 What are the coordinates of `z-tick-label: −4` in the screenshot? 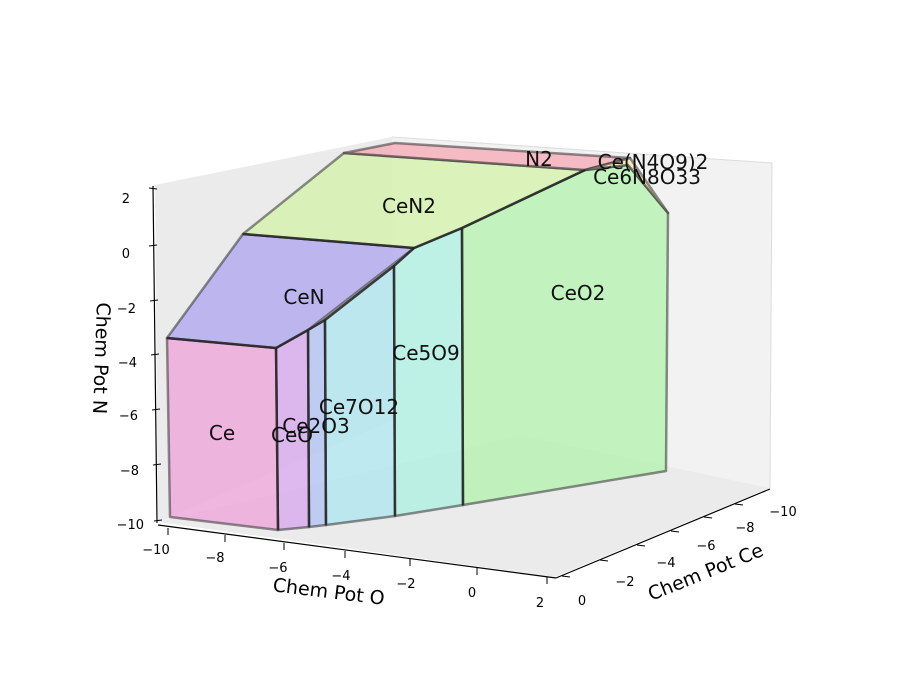 It's located at (127, 363).